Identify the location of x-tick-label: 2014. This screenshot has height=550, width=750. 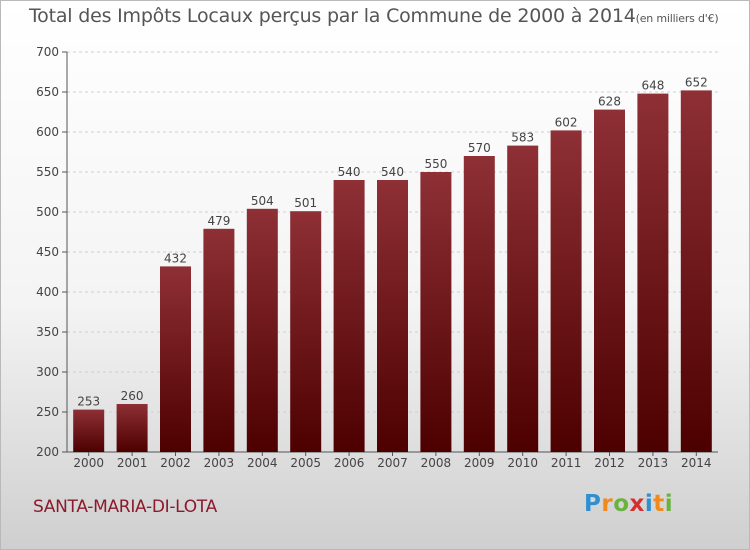
(696, 463).